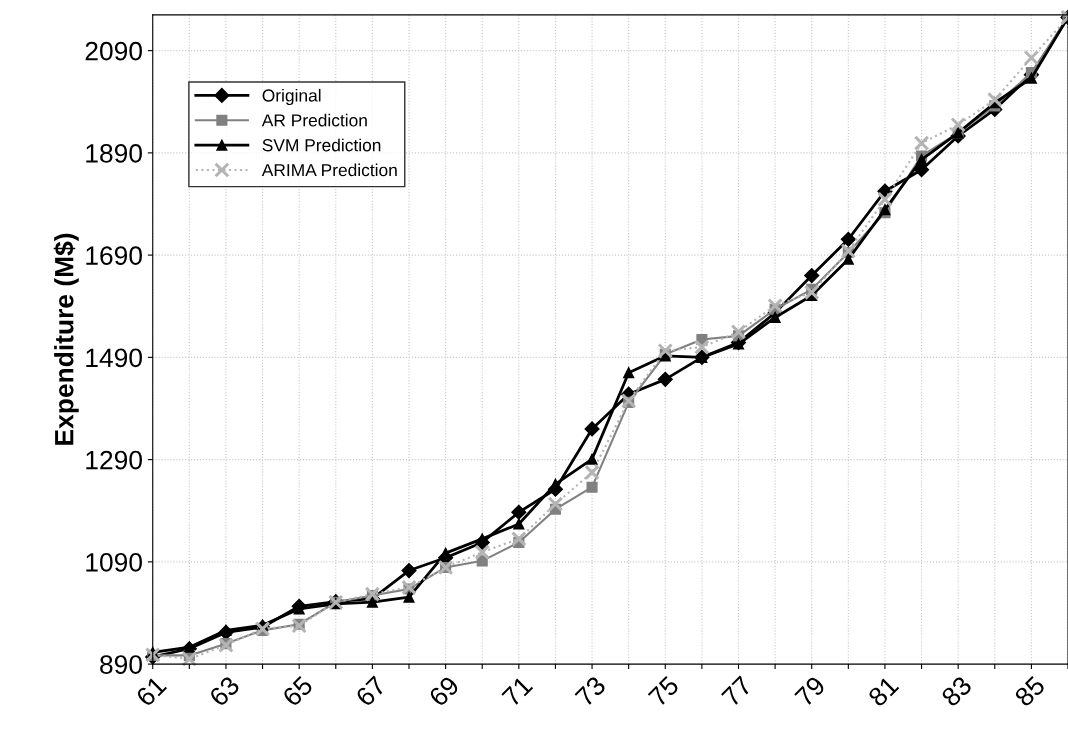 The width and height of the screenshot is (1068, 742). Describe the element at coordinates (114, 562) in the screenshot. I see `y-tick-label: 1090` at that location.